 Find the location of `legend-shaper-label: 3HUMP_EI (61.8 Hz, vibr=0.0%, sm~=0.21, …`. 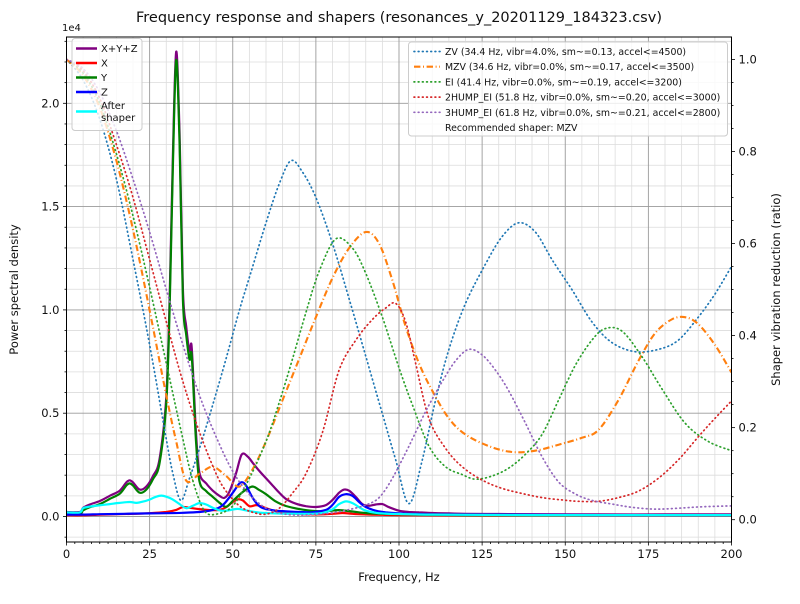

legend-shaper-label: 3HUMP_EI (61.8 Hz, vibr=0.0%, sm~=0.21, … is located at coordinates (582, 113).